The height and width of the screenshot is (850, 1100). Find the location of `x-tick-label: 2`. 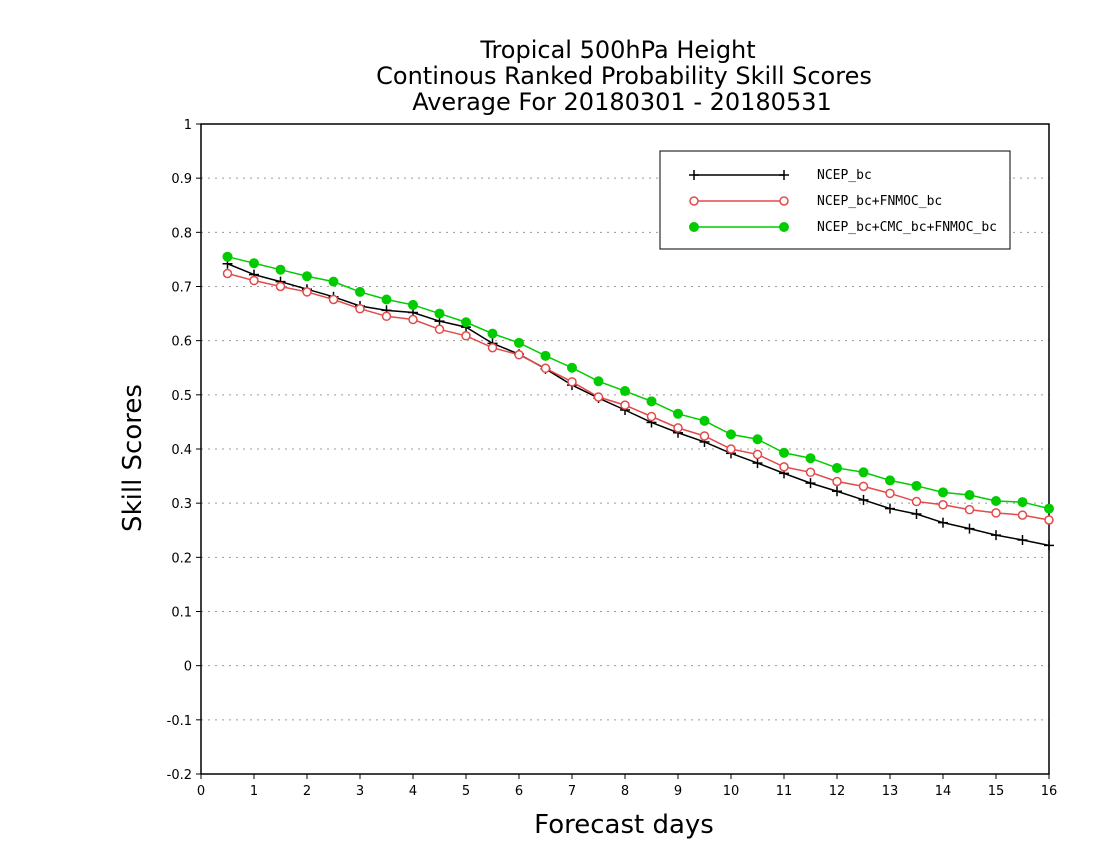

x-tick-label: 2 is located at coordinates (307, 791).